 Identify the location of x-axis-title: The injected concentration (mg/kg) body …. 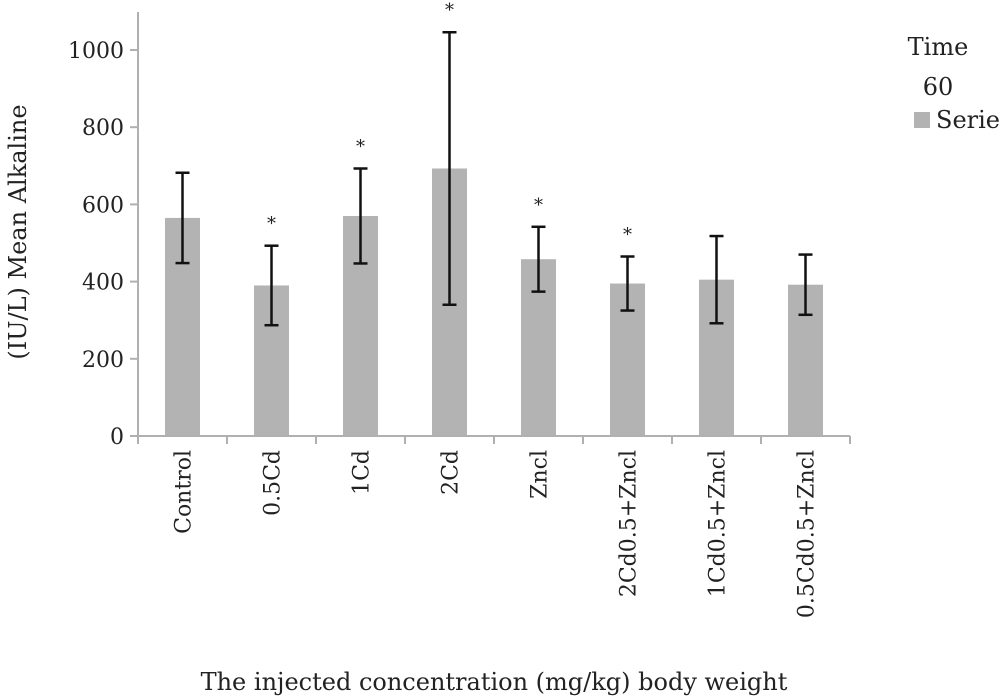
(494, 682).